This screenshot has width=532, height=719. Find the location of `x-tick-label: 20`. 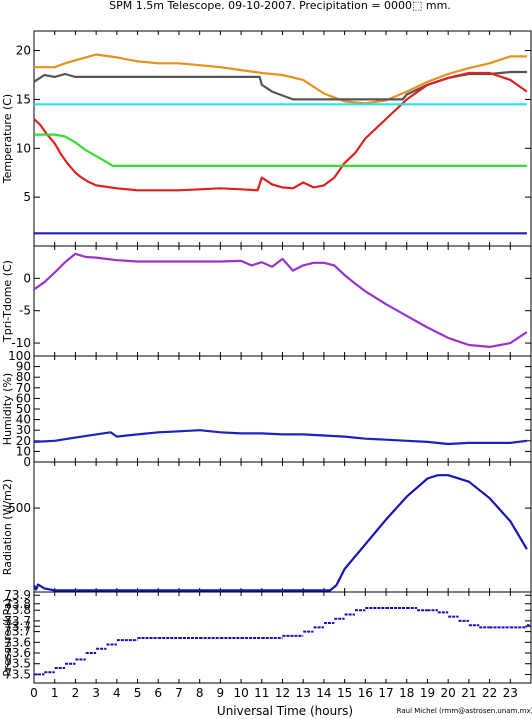

x-tick-label: 20 is located at coordinates (448, 693).